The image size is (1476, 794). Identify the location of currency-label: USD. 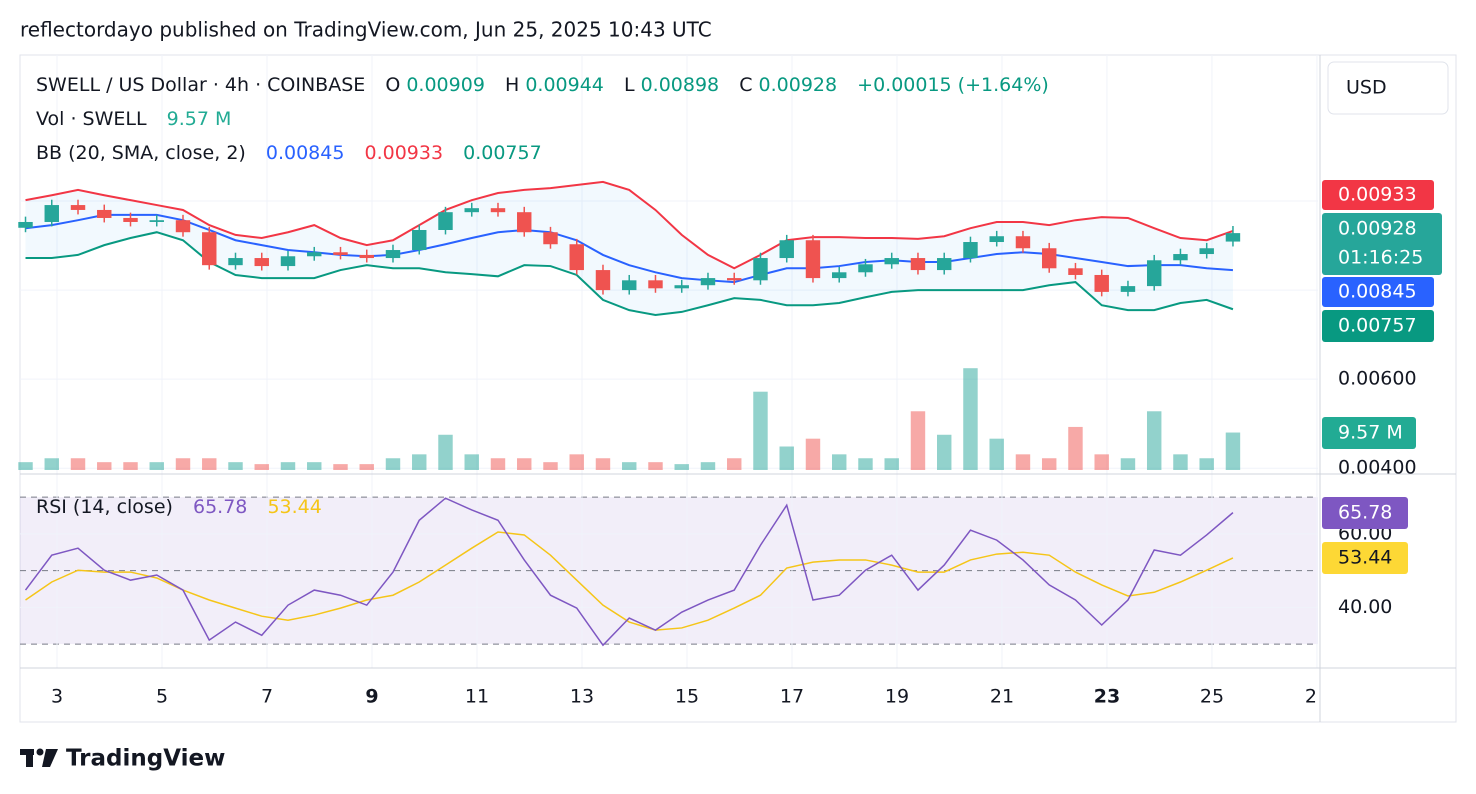
(1366, 88).